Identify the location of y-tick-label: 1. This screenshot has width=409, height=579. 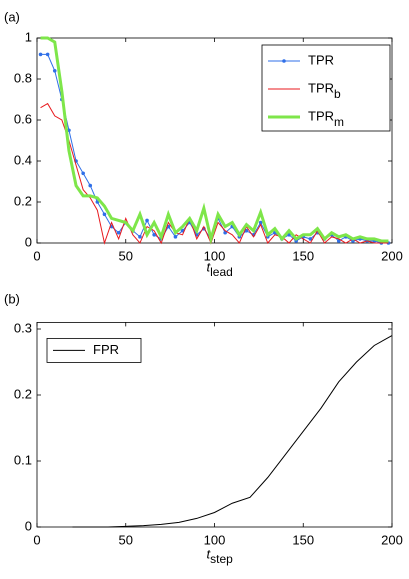
(28, 36).